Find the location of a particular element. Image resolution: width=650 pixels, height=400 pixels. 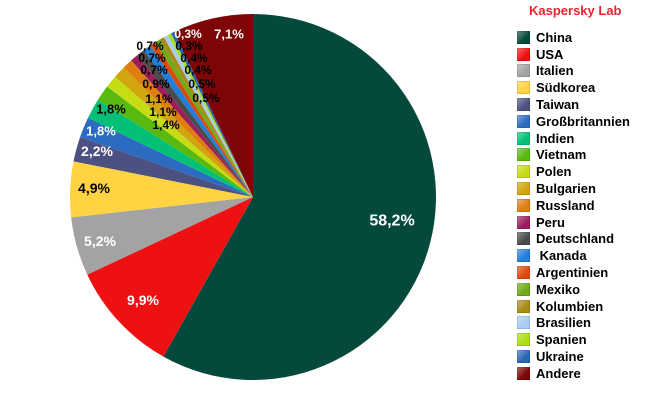

legend-label: Indien is located at coordinates (555, 138).